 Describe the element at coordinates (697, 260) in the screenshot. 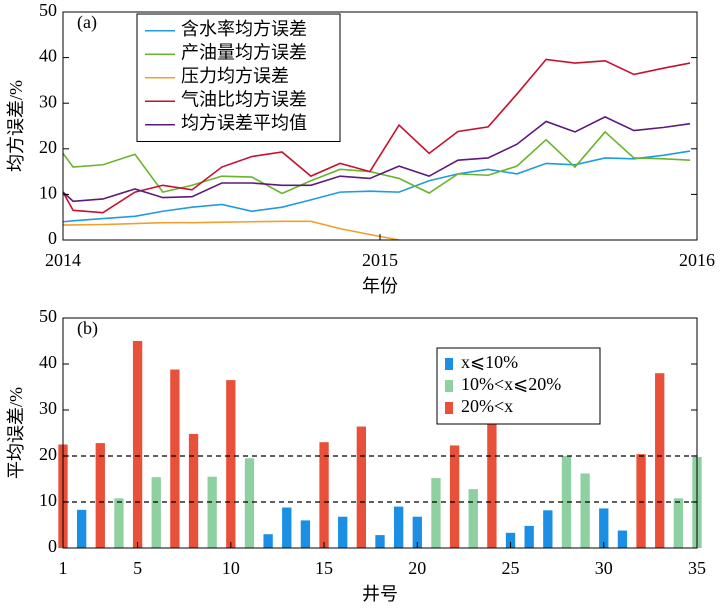

I see `x-tick-label: 2016` at that location.